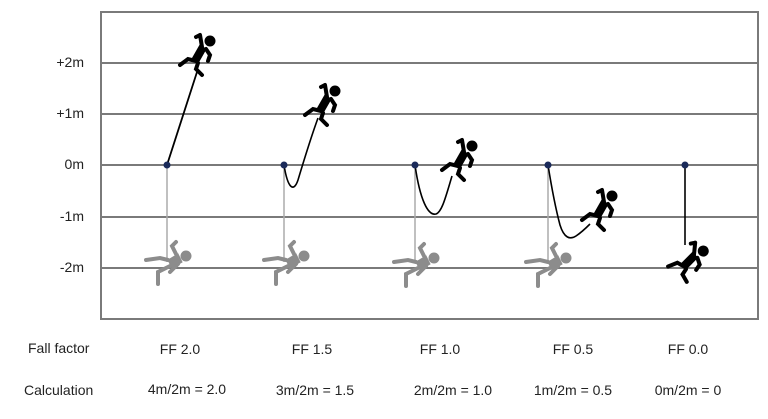 The image size is (768, 419). What do you see at coordinates (71, 267) in the screenshot?
I see `y-label-minus-2m: -2m` at bounding box center [71, 267].